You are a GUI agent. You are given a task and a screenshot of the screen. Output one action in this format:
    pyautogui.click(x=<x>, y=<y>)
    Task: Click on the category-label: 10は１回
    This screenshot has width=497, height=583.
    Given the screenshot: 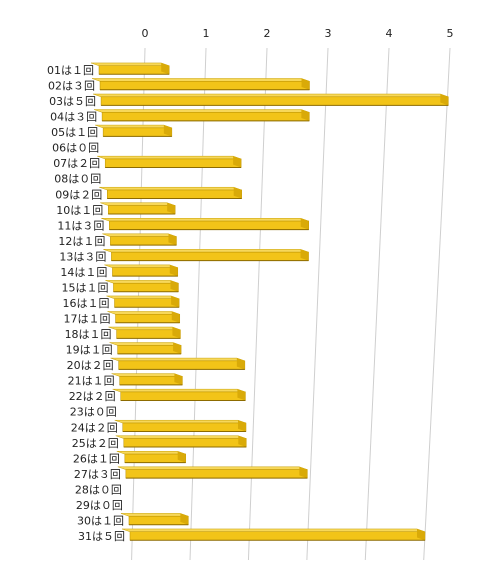 What is the action you would take?
    pyautogui.click(x=79, y=210)
    